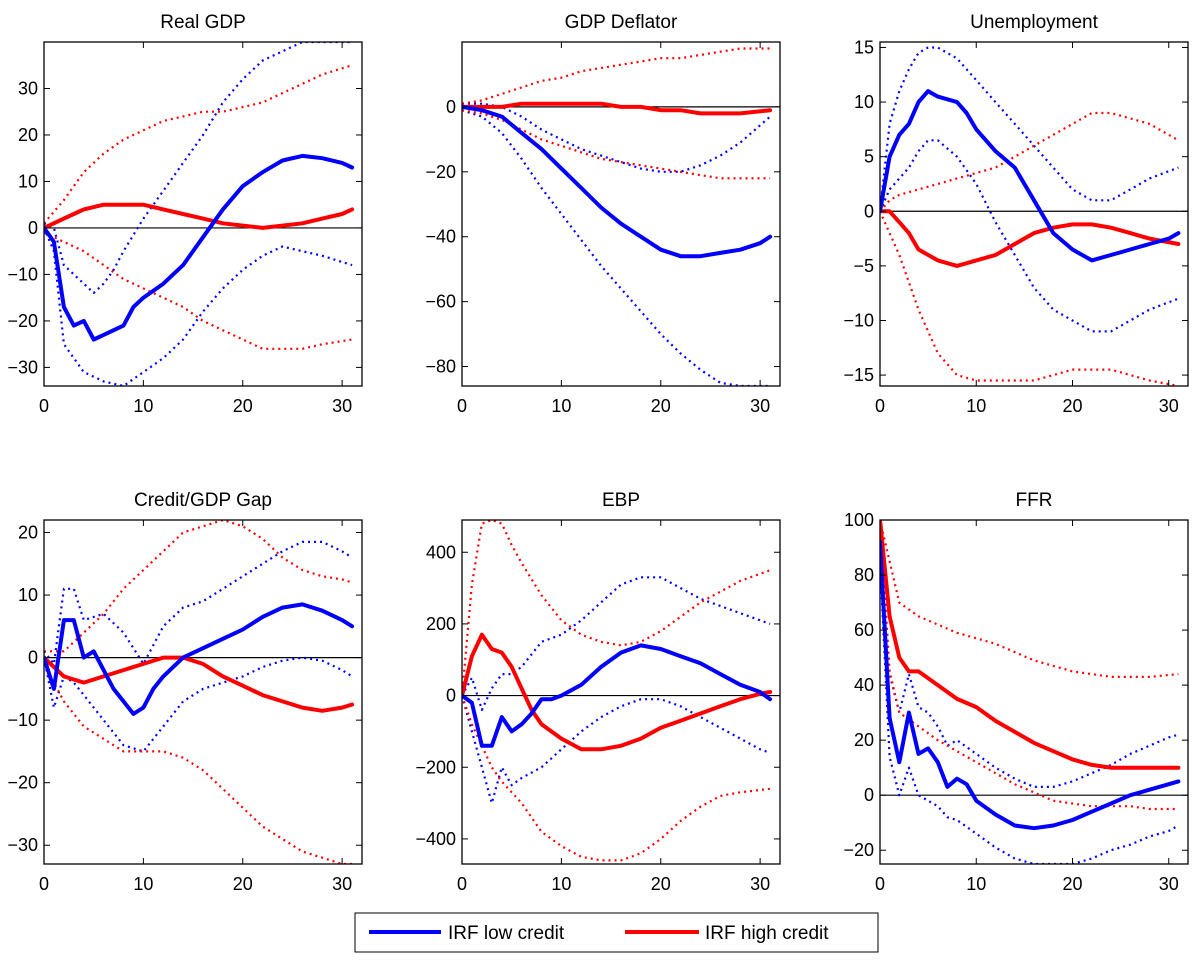  Describe the element at coordinates (462, 884) in the screenshot. I see `x-tick-label-ebp: 0` at that location.